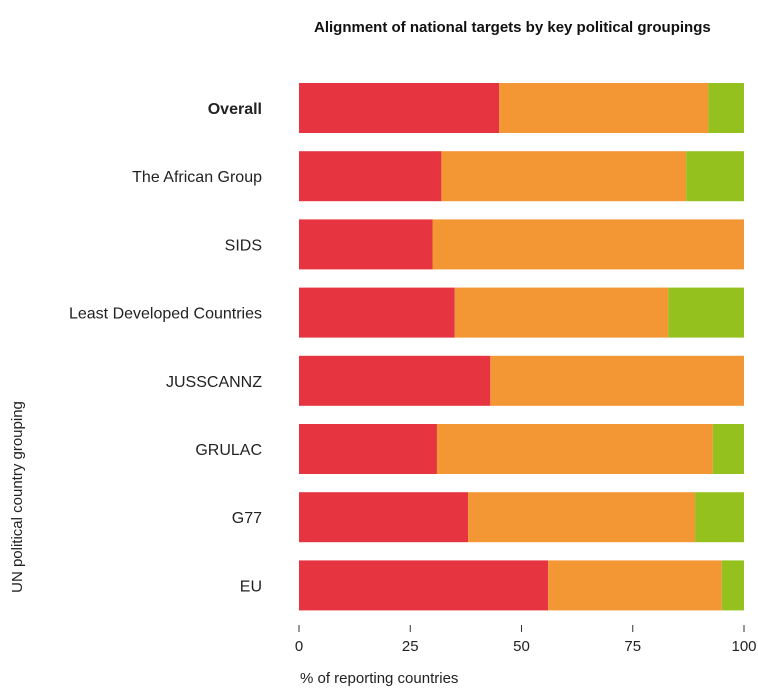  I want to click on category-label: The African Group, so click(197, 177).